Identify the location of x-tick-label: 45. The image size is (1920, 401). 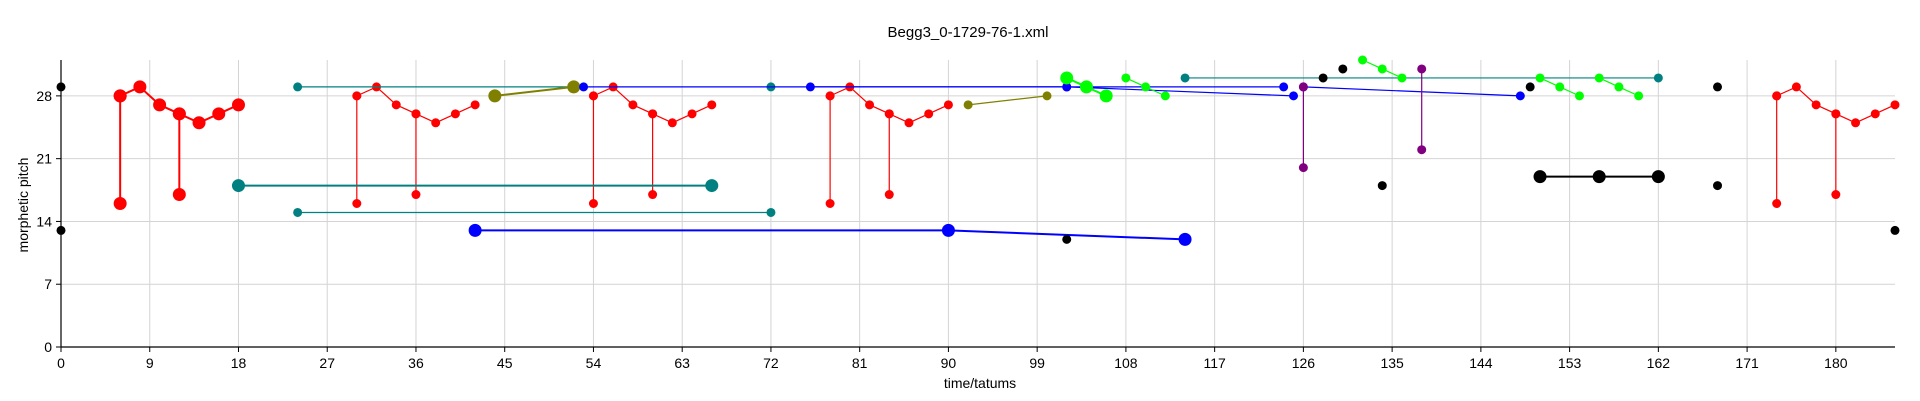
(505, 363).